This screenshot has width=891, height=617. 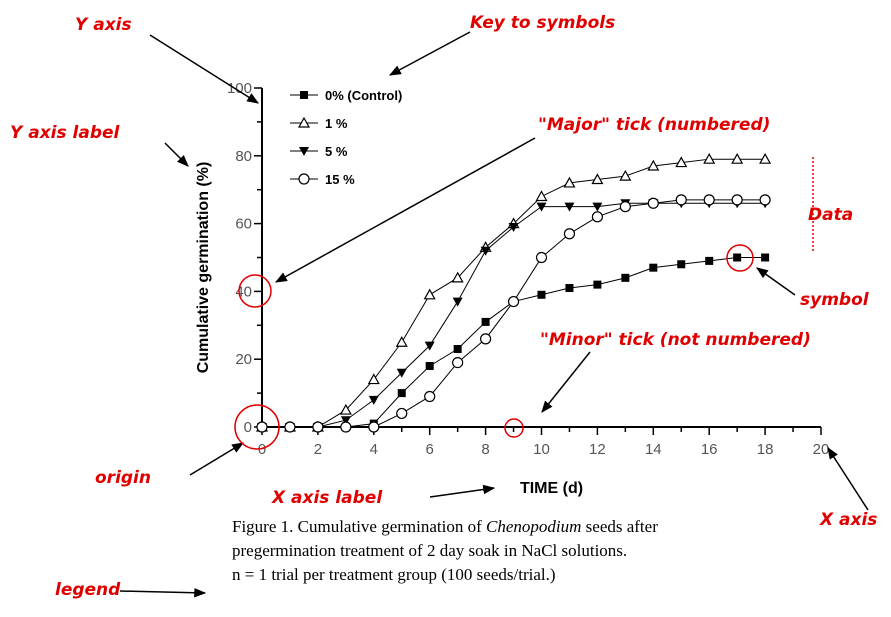 I want to click on x-tick-label: 6, so click(x=430, y=449).